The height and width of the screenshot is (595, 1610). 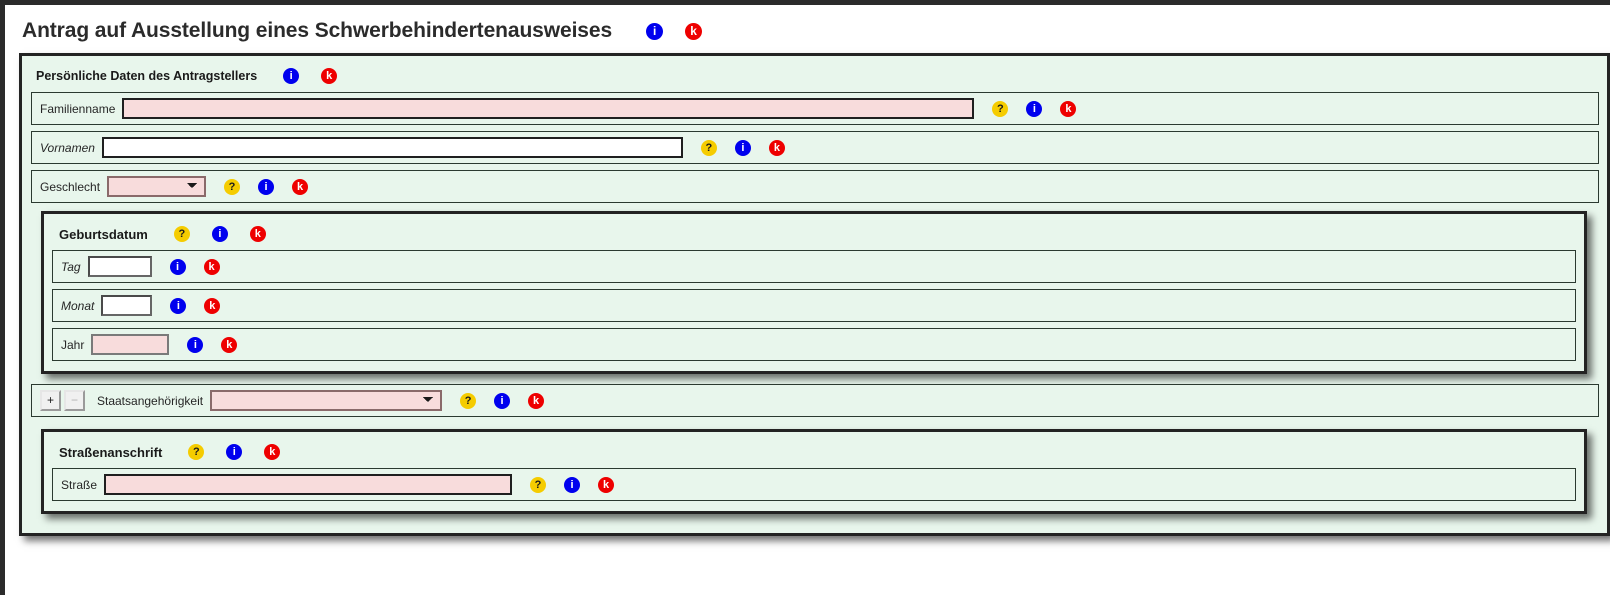 What do you see at coordinates (157, 186) in the screenshot?
I see `geschlecht-select` at bounding box center [157, 186].